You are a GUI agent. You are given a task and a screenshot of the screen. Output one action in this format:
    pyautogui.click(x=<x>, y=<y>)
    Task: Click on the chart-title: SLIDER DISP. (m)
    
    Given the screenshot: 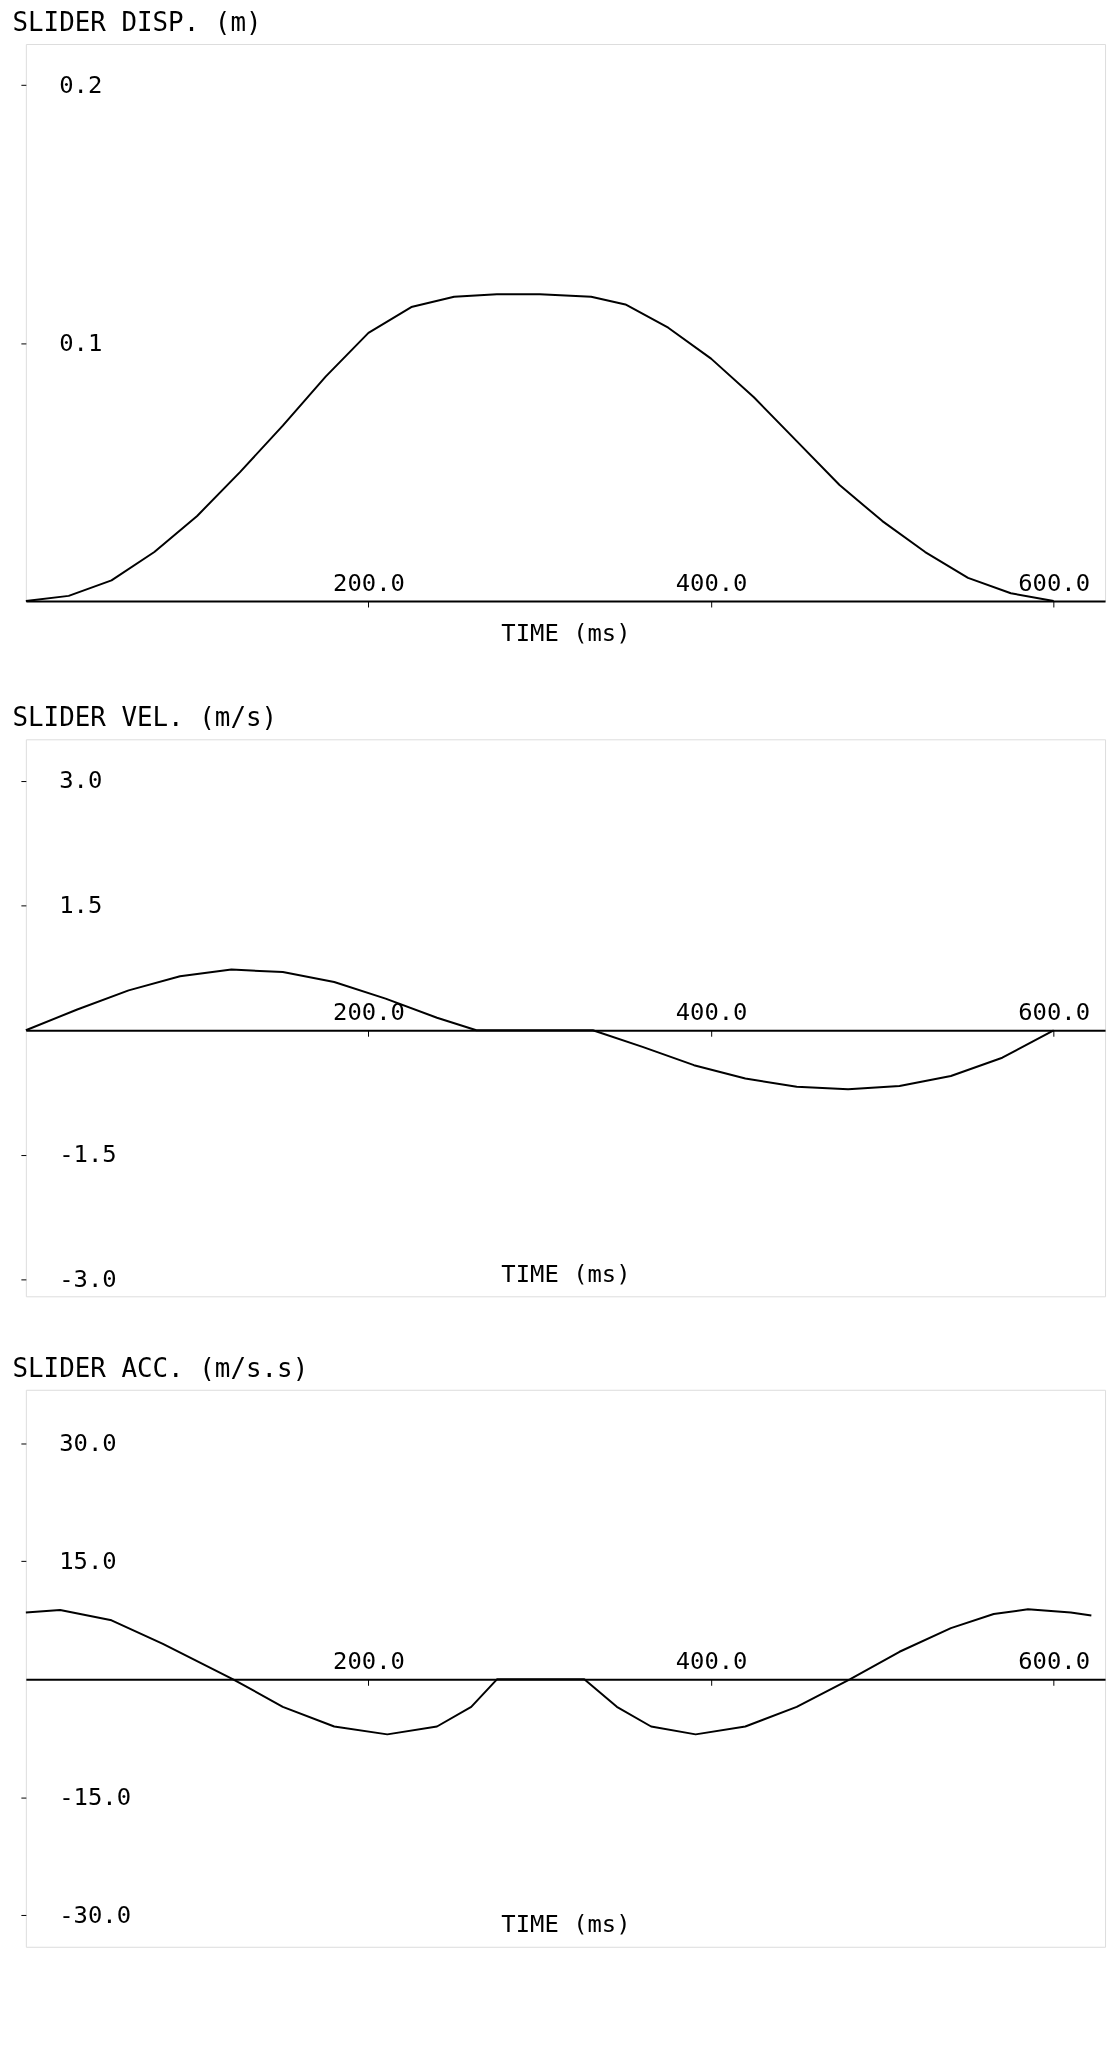 What is the action you would take?
    pyautogui.click(x=137, y=22)
    